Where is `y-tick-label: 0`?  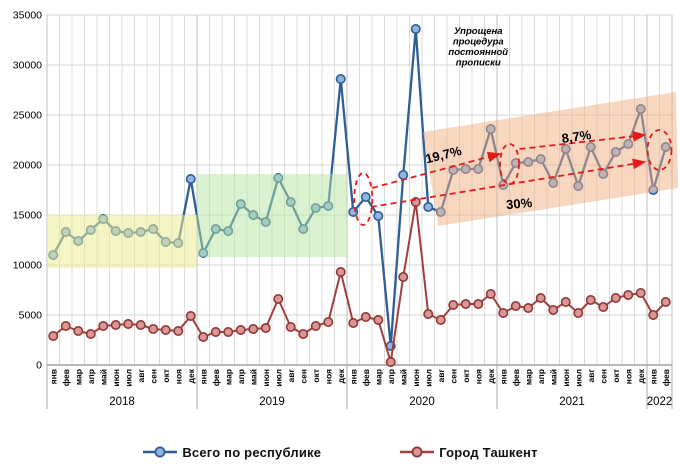
y-tick-label: 0 is located at coordinates (39, 366).